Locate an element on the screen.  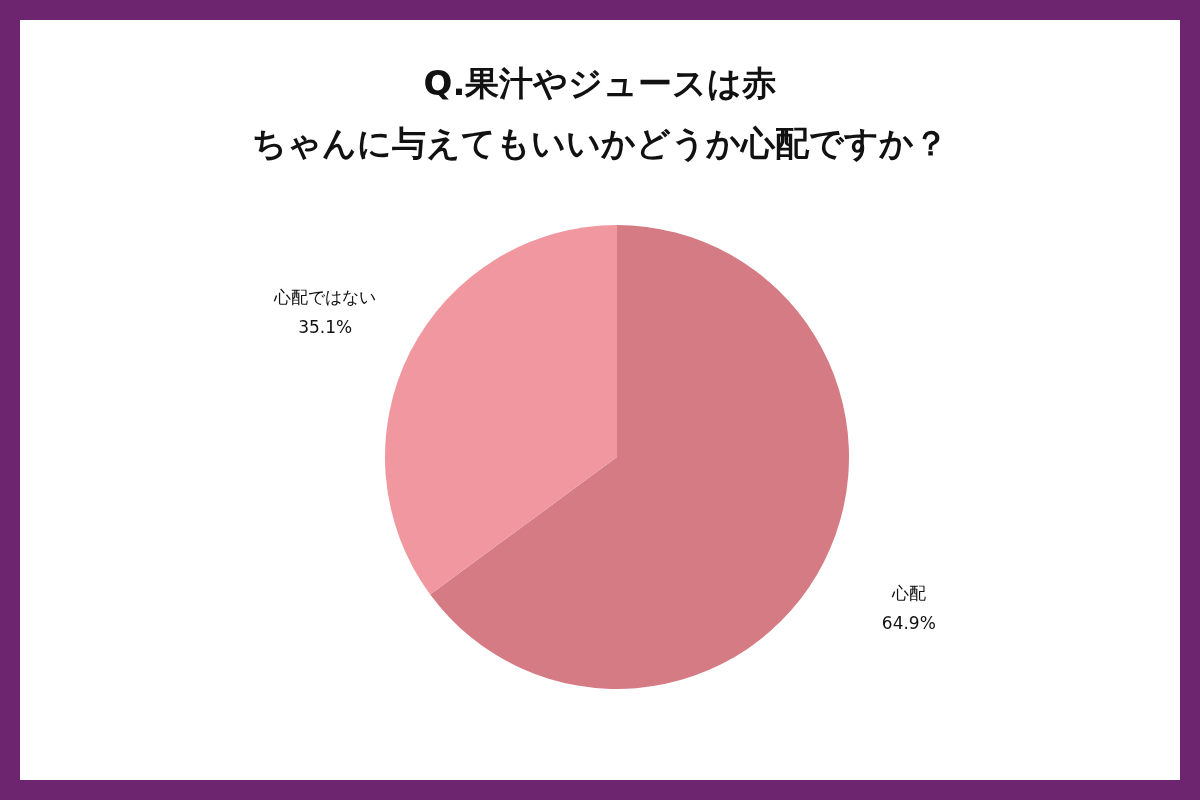
chart-title: Q.果汁やジュースは赤ちゃんに与えてもいいかどうか心配ですか？ is located at coordinates (600, 113).